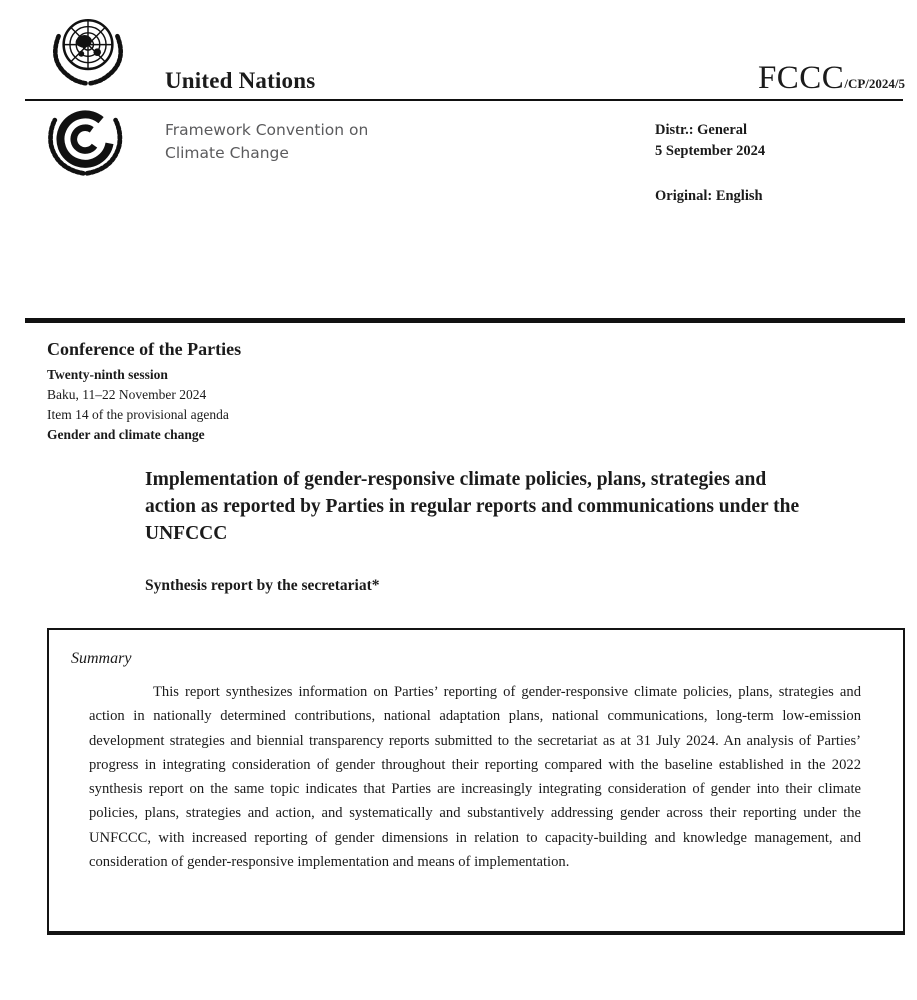 This screenshot has height=1000, width=917. I want to click on org-subtitle: Framework Convention on Climate Change, so click(266, 142).